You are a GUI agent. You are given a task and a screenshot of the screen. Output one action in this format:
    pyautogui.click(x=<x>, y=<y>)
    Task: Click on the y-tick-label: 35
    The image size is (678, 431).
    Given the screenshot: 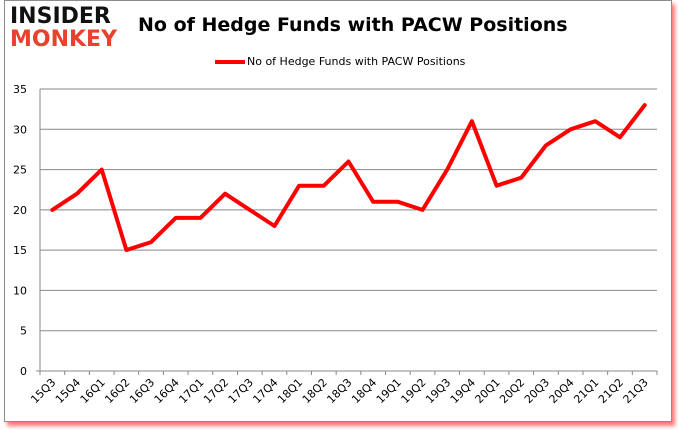 What is the action you would take?
    pyautogui.click(x=20, y=89)
    